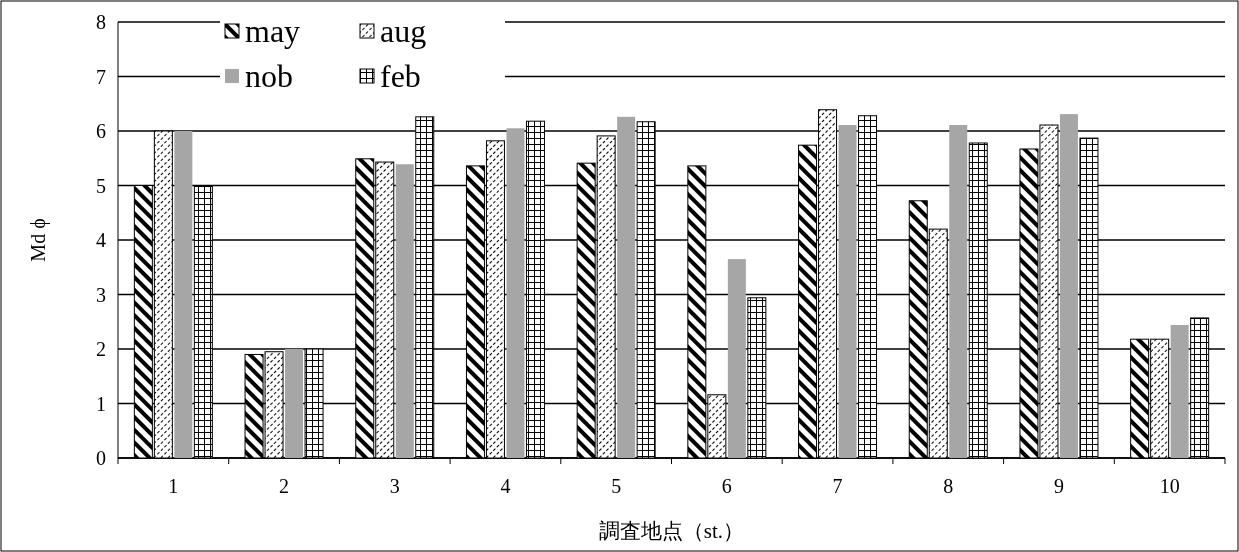 Image resolution: width=1239 pixels, height=552 pixels. I want to click on x-tick-label: 7, so click(837, 486).